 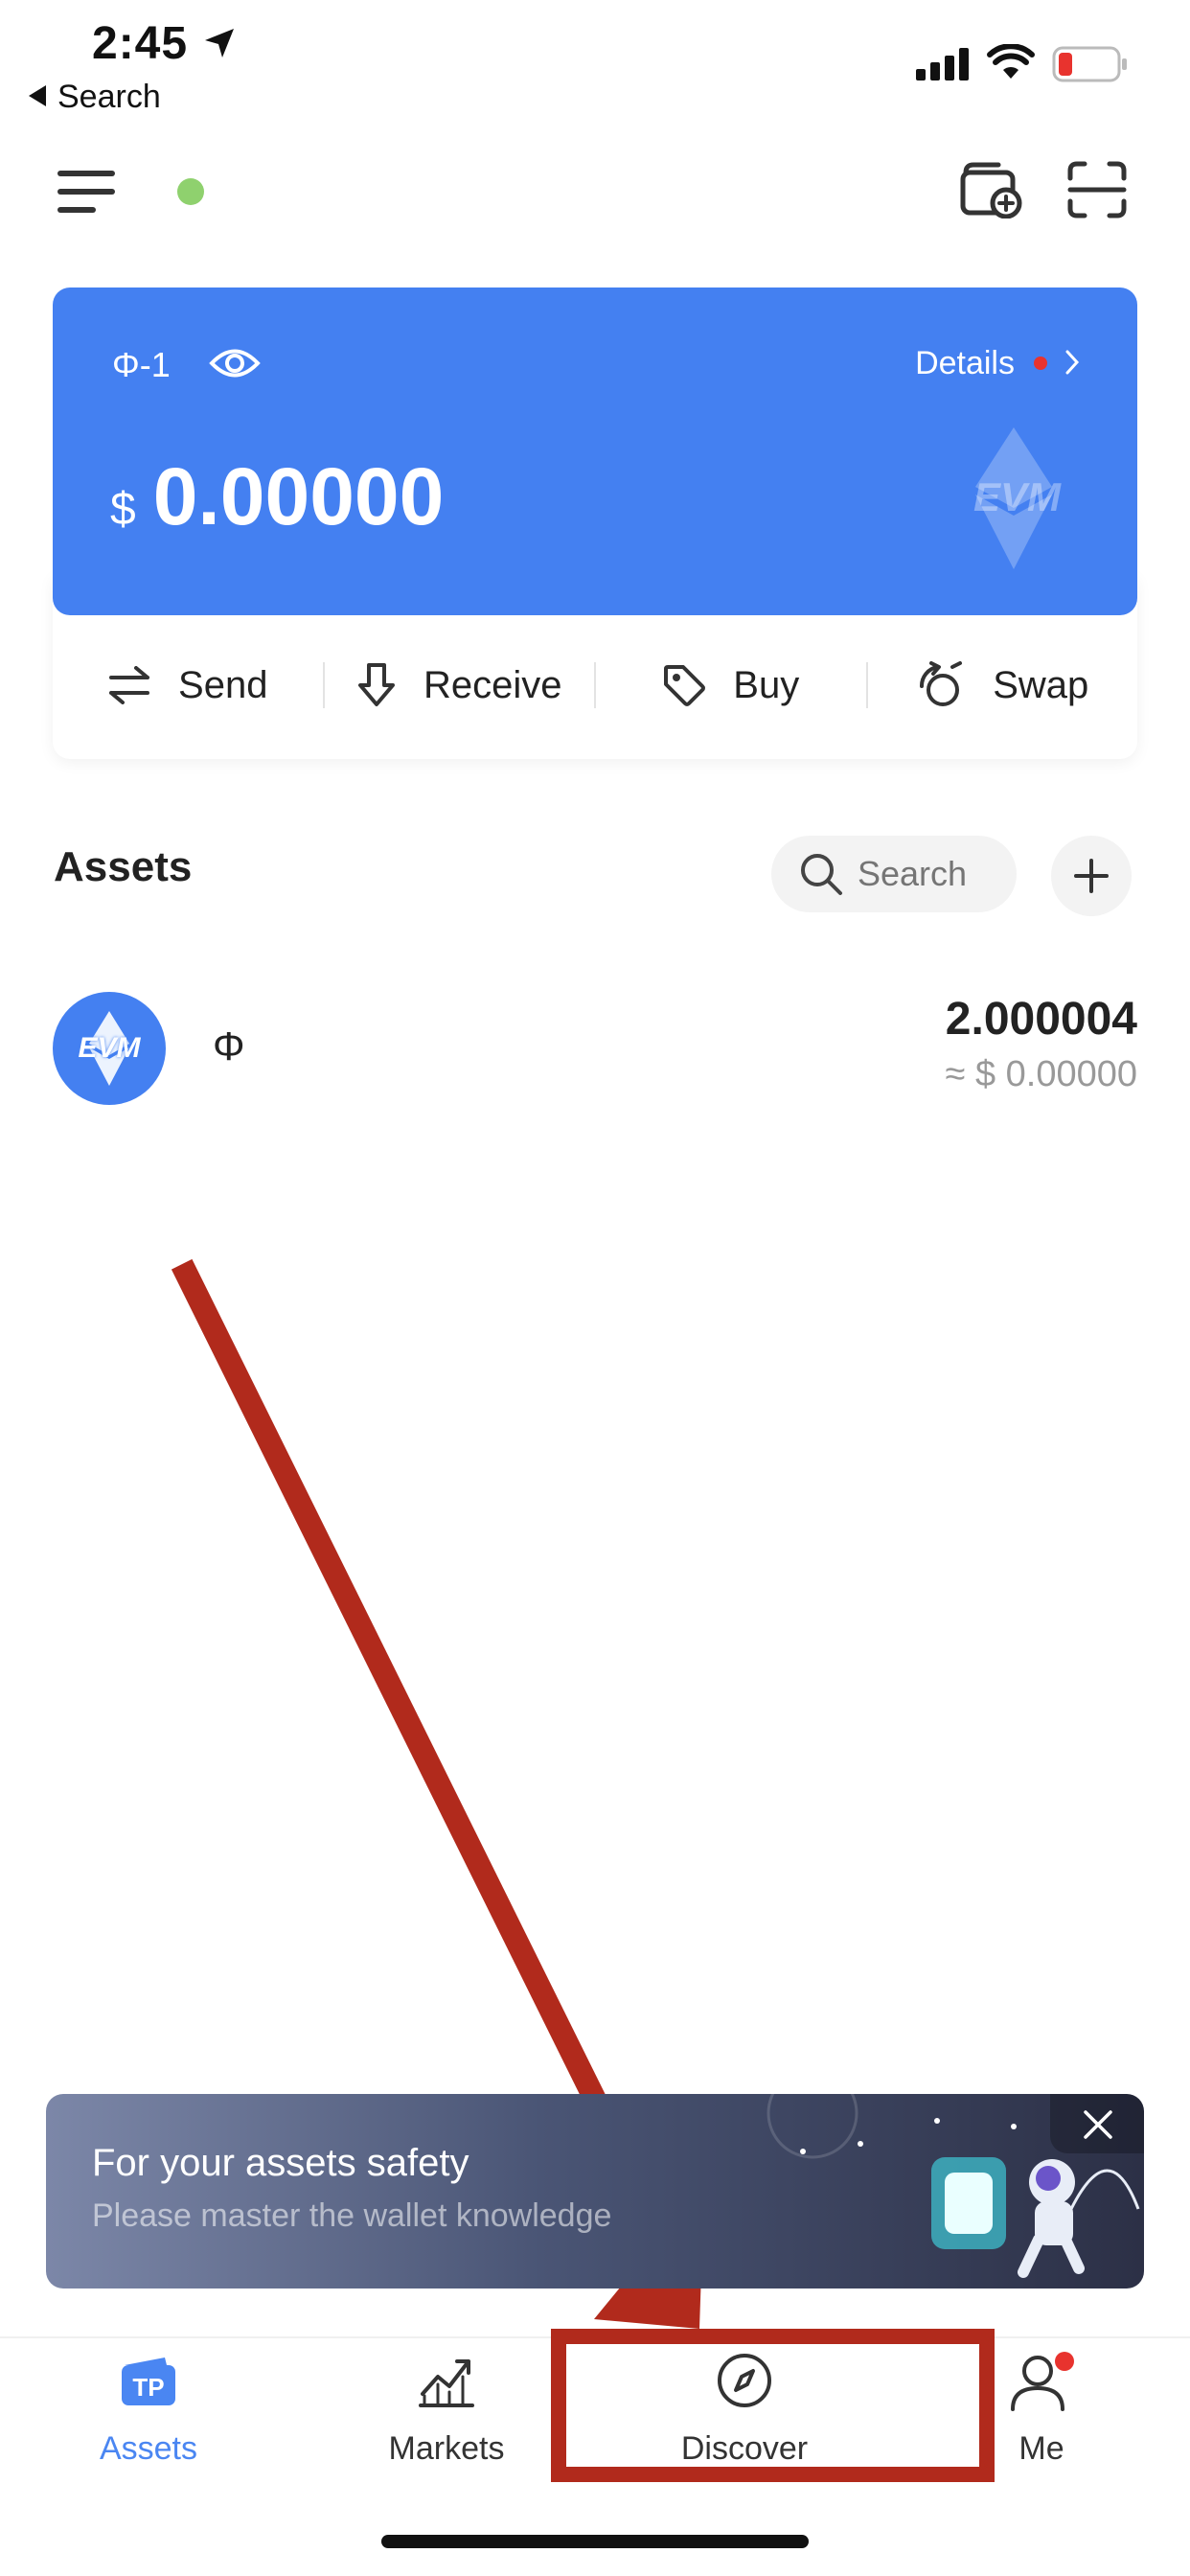 What do you see at coordinates (1040, 363) in the screenshot?
I see `notification-dot` at bounding box center [1040, 363].